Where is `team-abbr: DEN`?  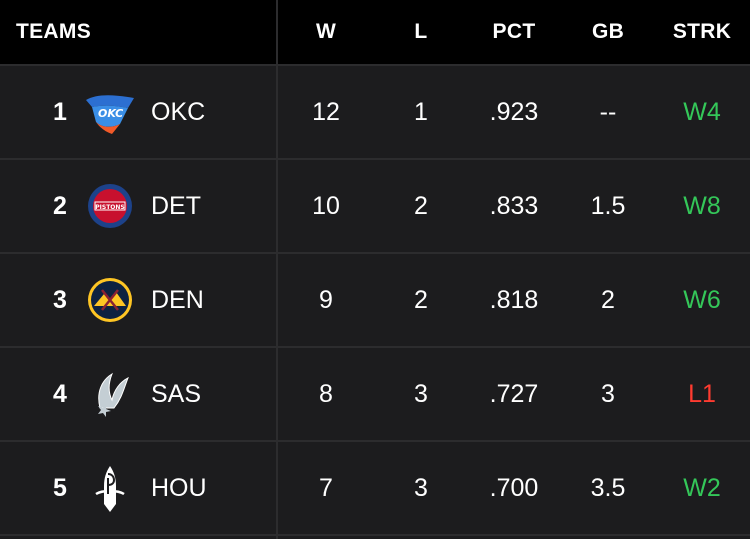 team-abbr: DEN is located at coordinates (177, 300).